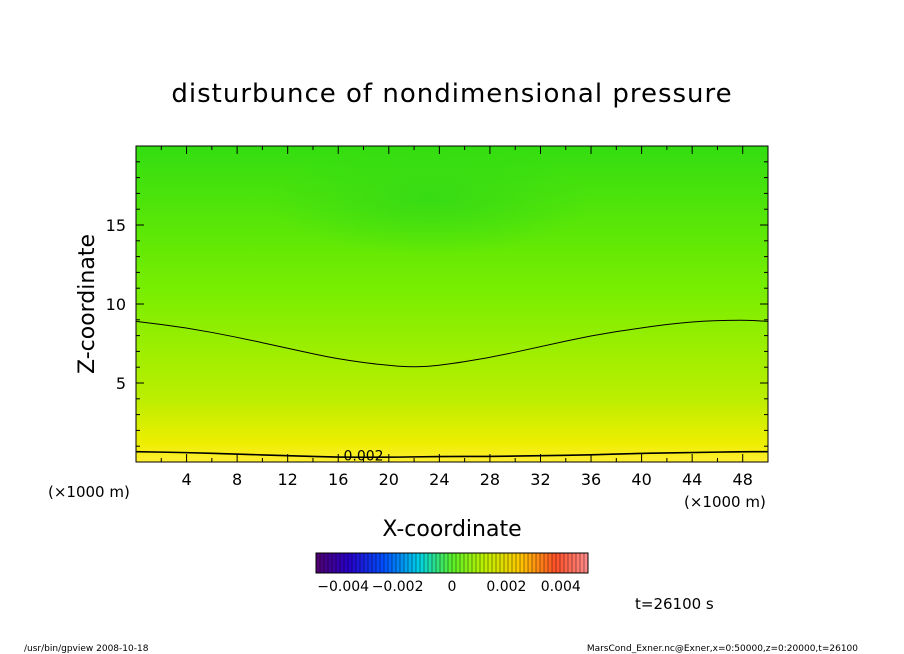 This screenshot has width=904, height=654. Describe the element at coordinates (89, 492) in the screenshot. I see `x-unit-left: (×1000 m)` at that location.